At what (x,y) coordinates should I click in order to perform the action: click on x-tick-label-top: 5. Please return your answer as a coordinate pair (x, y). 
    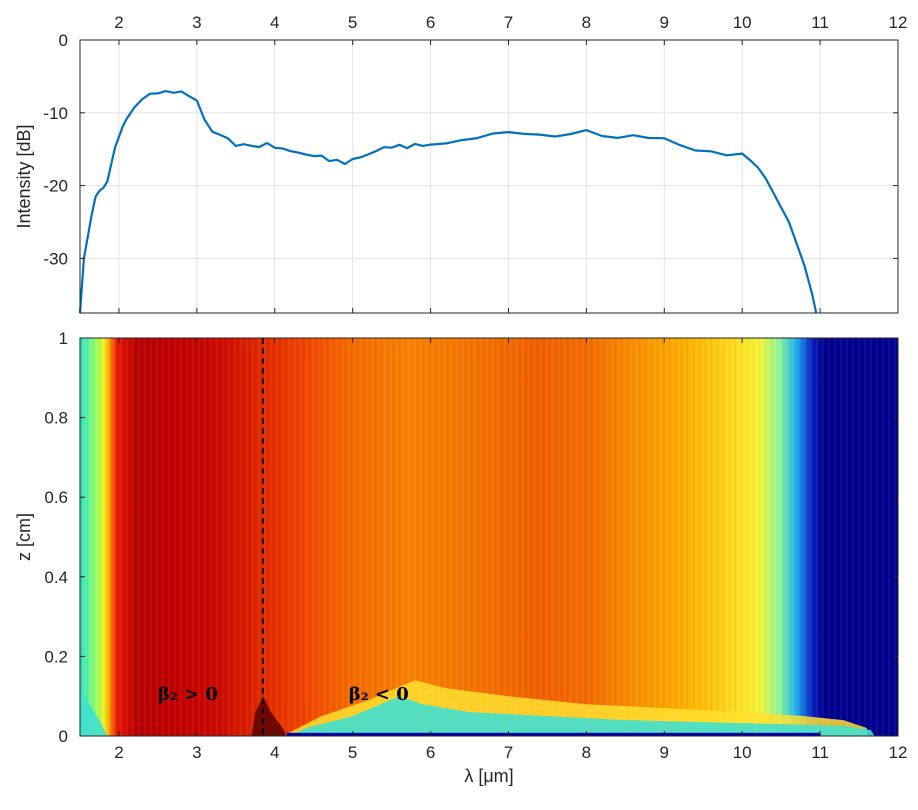
    Looking at the image, I should click on (352, 22).